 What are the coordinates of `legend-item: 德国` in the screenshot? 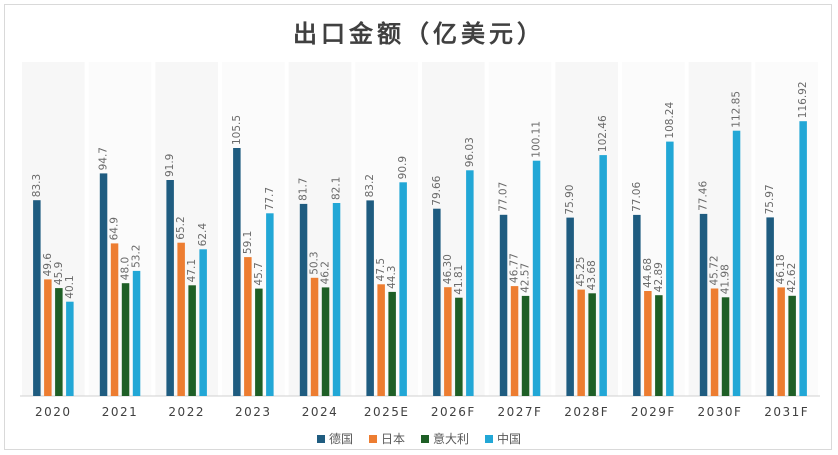 It's located at (334, 438).